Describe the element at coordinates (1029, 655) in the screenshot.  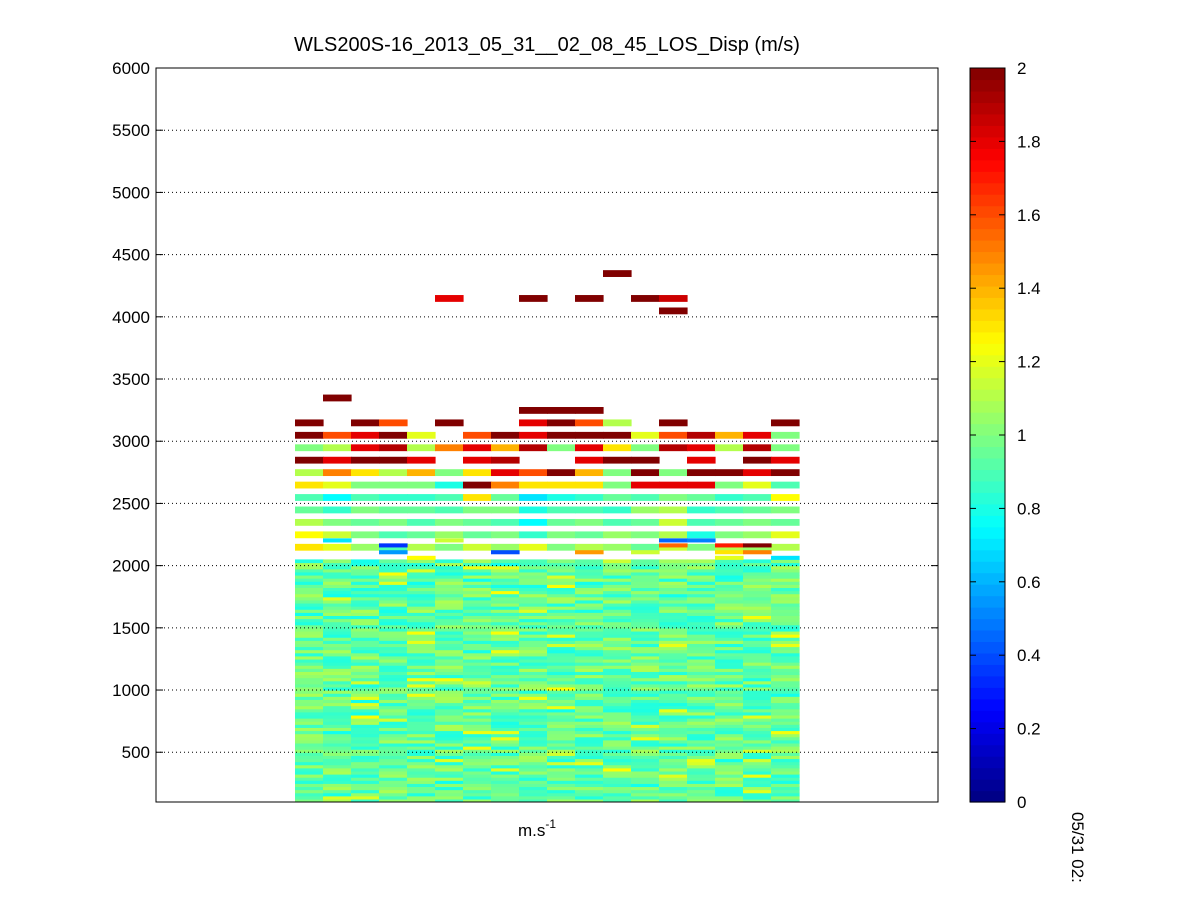
I see `colorbar-tick-label: 0.4` at that location.